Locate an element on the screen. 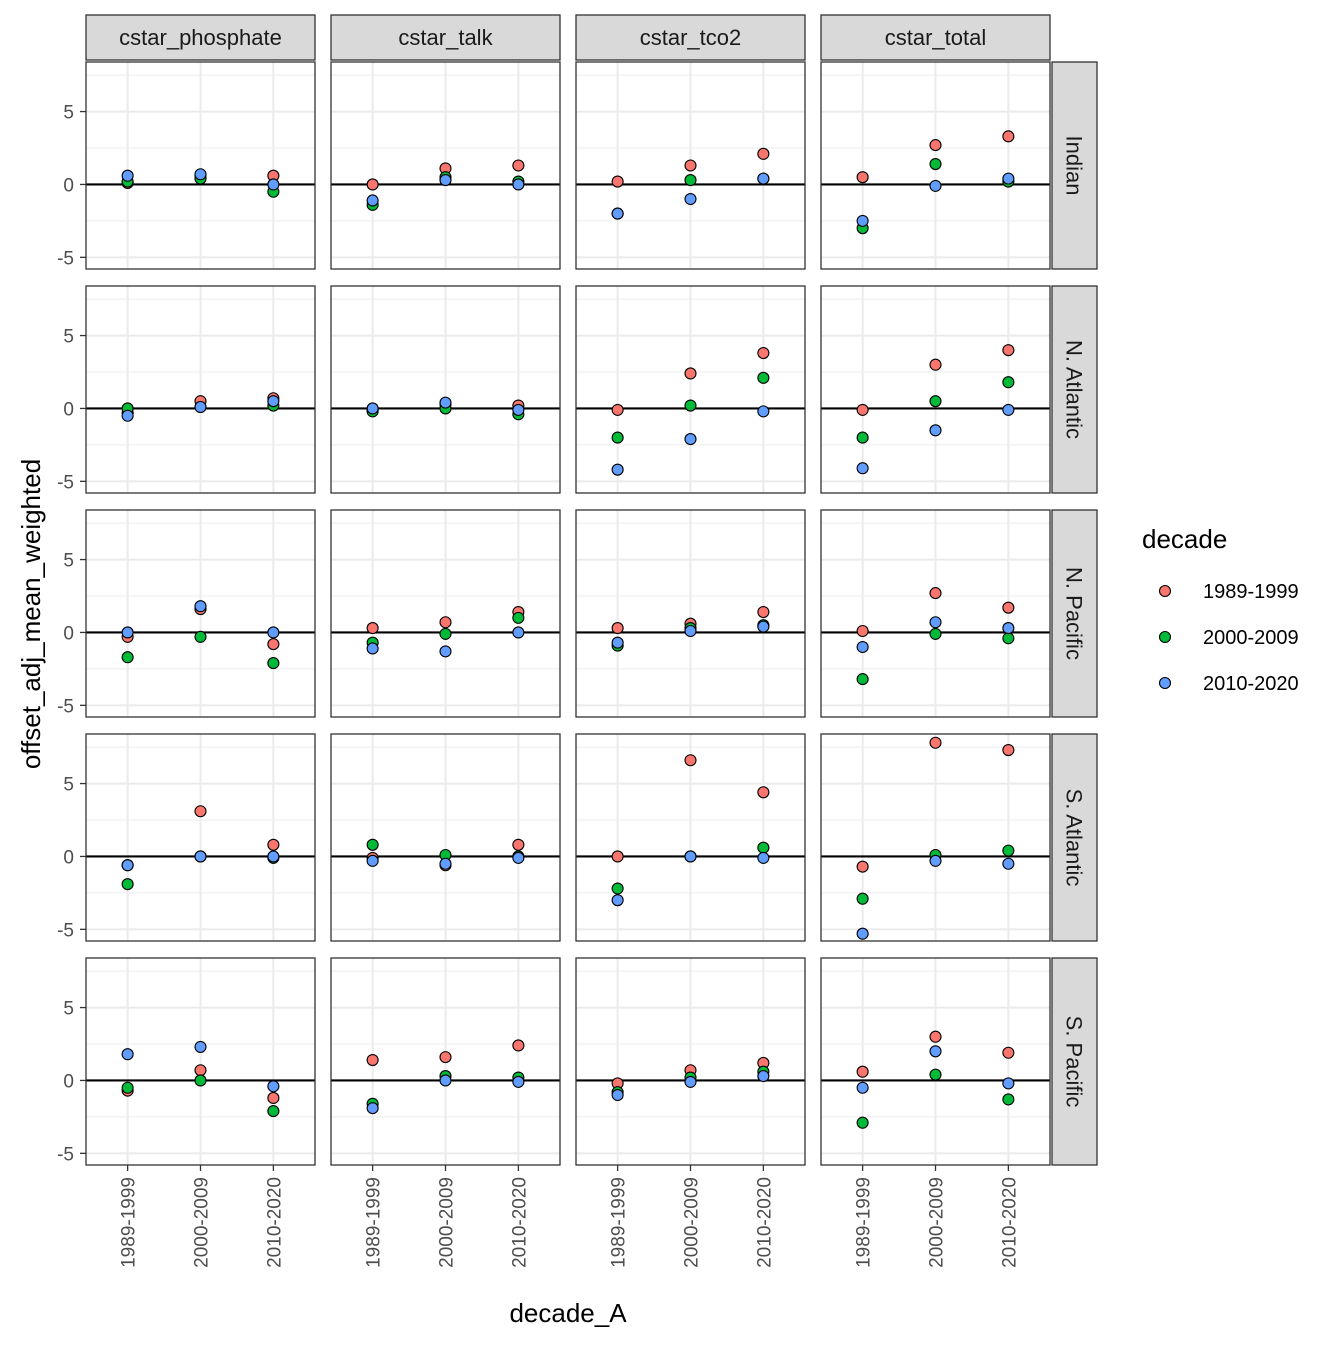 Image resolution: width=1344 pixels, height=1349 pixels. facet-col-label: cstar_talk is located at coordinates (445, 37).